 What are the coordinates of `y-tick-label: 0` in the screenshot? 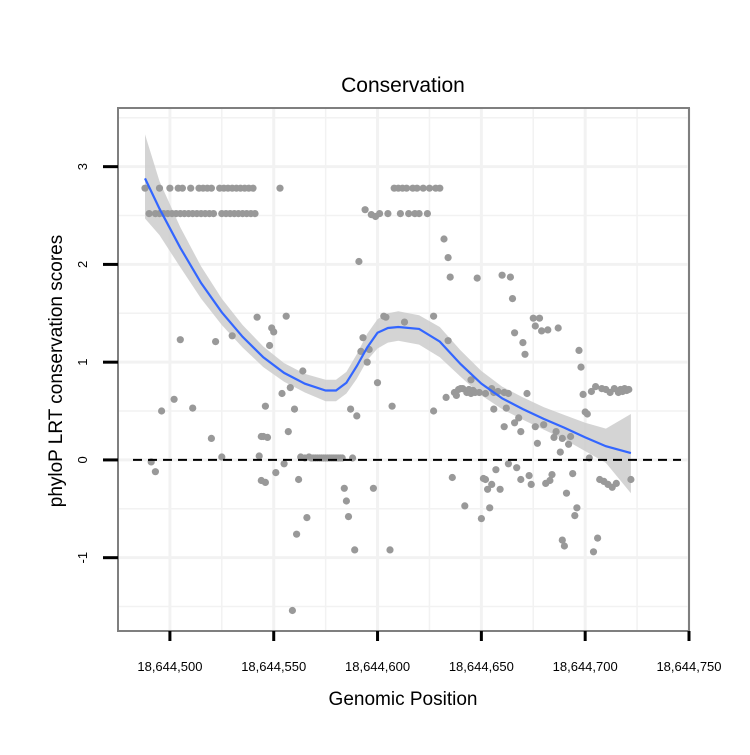 It's located at (82, 459).